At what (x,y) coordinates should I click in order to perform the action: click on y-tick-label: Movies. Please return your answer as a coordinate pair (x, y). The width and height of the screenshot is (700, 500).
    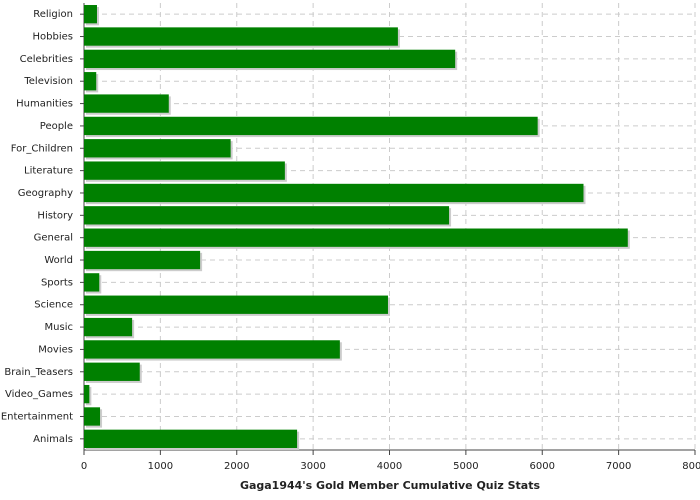
    Looking at the image, I should click on (55, 349).